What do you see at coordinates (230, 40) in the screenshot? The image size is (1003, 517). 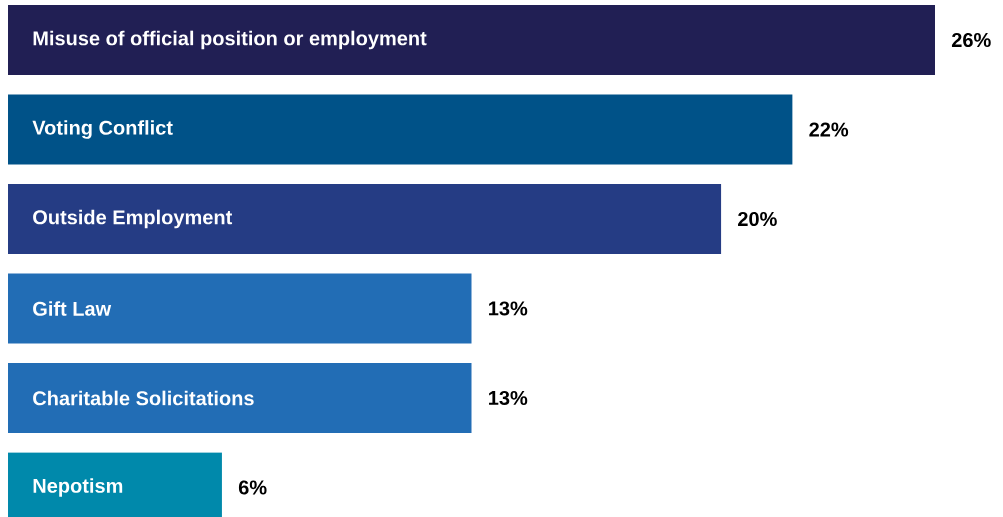 I see `y-tick-label: Misuse of official position or employment` at bounding box center [230, 40].